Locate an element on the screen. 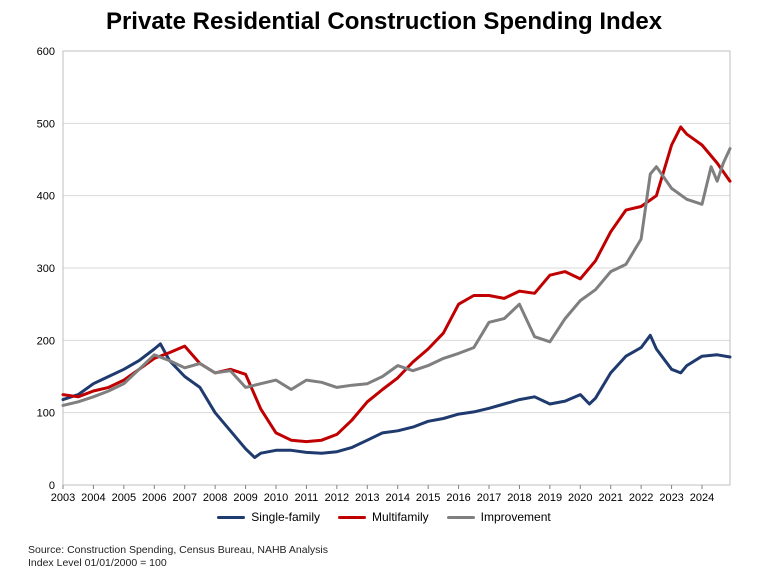 The width and height of the screenshot is (768, 576). footnote-index-base: Index Level 01/01/2000 = 100 is located at coordinates (97, 563).